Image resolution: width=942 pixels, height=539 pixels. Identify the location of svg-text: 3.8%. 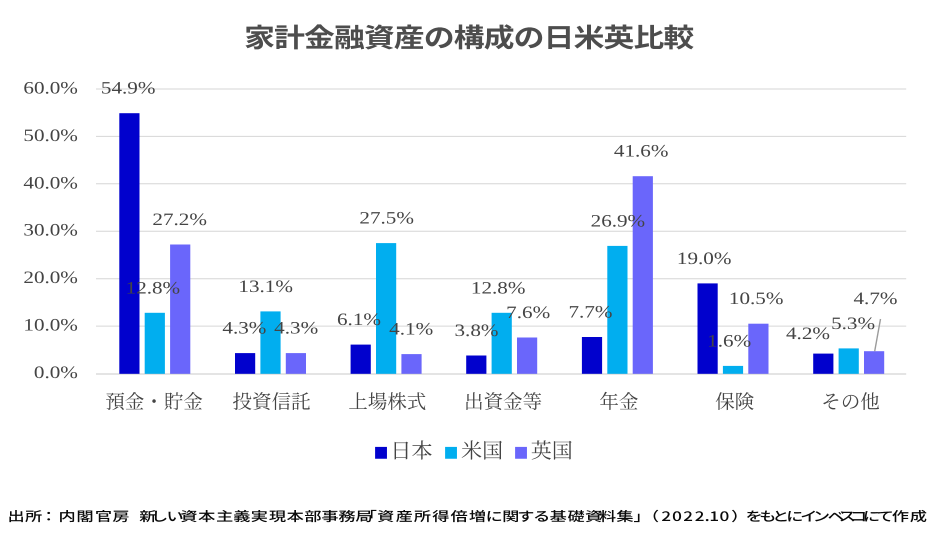
(477, 330).